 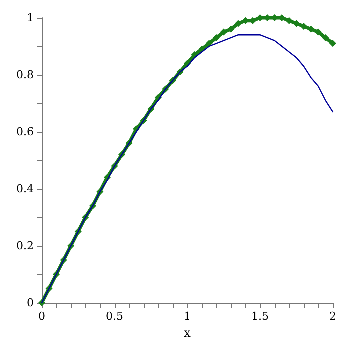 What do you see at coordinates (30, 18) in the screenshot?
I see `y-tick-label: 1` at bounding box center [30, 18].